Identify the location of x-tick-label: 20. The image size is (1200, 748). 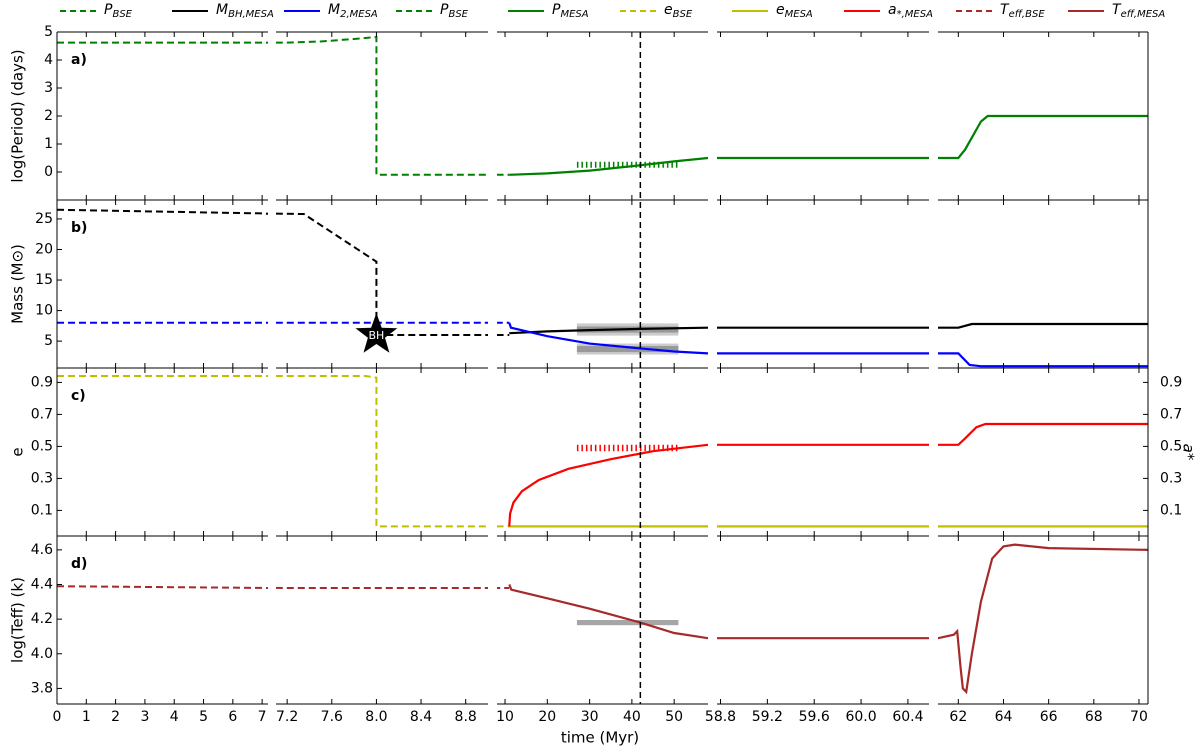
(547, 717).